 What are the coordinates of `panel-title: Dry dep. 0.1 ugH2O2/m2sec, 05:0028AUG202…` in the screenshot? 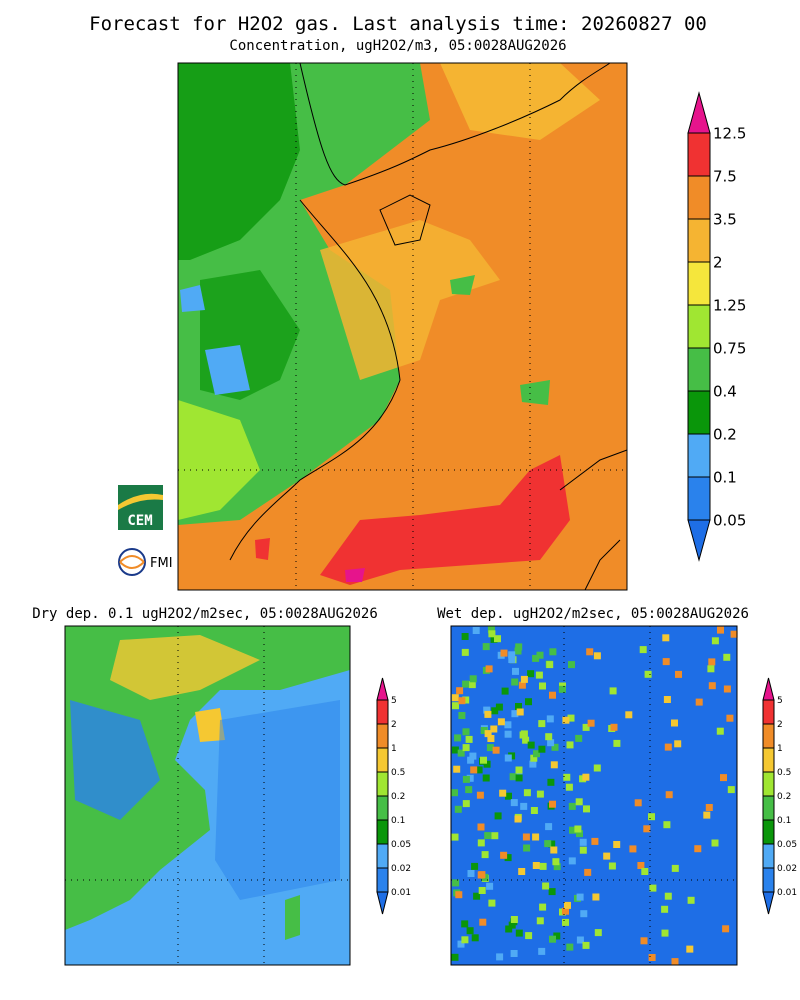 It's located at (205, 614).